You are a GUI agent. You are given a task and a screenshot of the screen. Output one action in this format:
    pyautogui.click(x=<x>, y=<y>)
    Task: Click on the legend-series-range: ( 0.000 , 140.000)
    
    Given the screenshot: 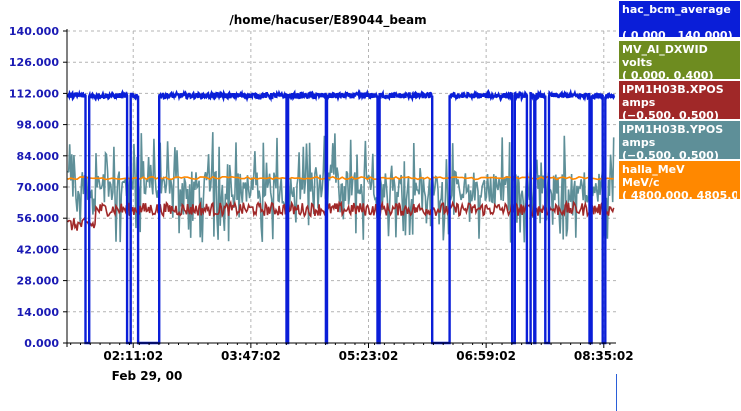 What is the action you would take?
    pyautogui.click(x=677, y=35)
    